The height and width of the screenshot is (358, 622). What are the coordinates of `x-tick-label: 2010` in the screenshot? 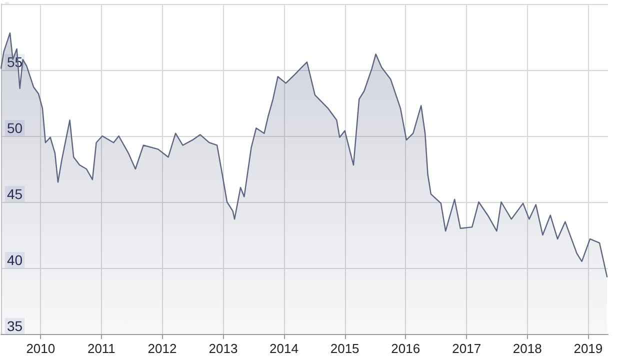 It's located at (41, 348).